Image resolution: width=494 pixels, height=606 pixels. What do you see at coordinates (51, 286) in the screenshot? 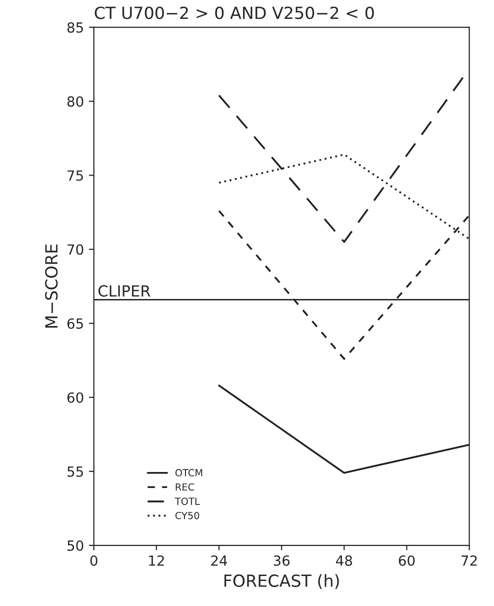
I see `y-axis-title: M−SCORE` at bounding box center [51, 286].